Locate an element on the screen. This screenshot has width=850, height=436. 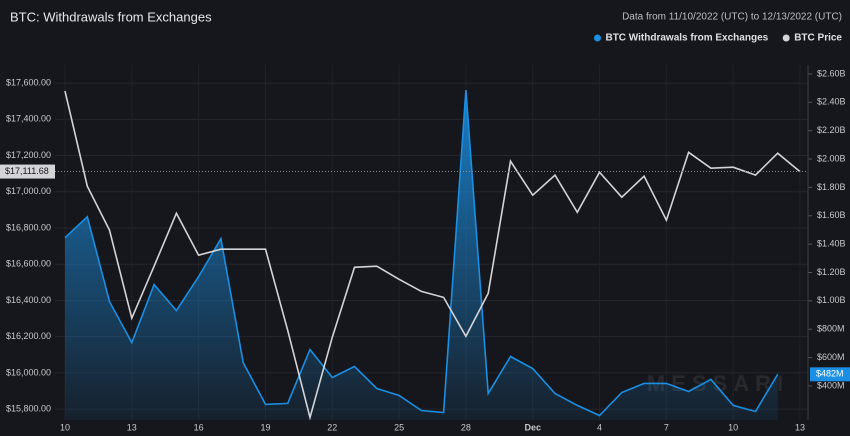
legend: BTC Price BTC Withdrawals from Exchanges is located at coordinates (717, 38).